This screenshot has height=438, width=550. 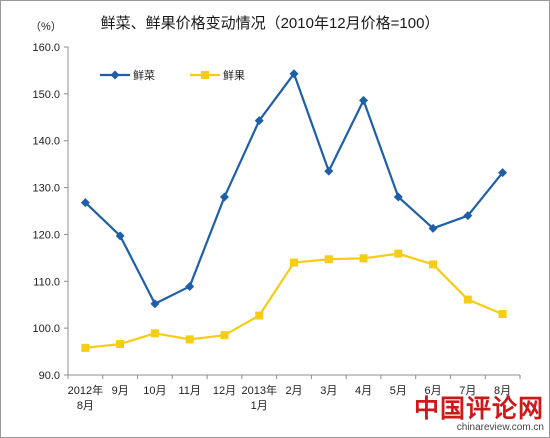 What do you see at coordinates (189, 391) in the screenshot?
I see `x-tick-label: 11月` at bounding box center [189, 391].